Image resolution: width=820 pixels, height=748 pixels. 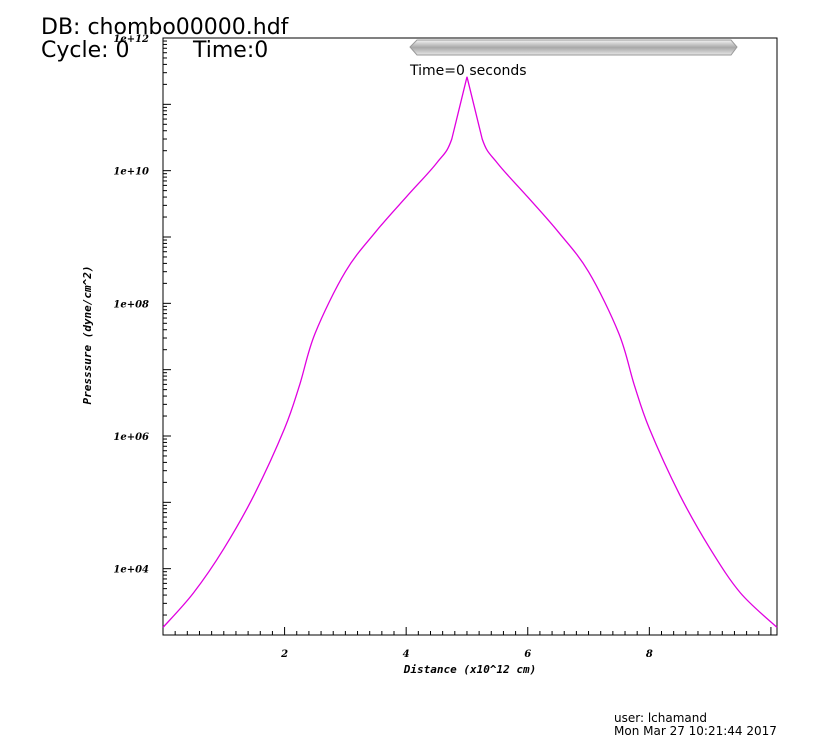 I want to click on time-label: Time:0, so click(x=231, y=50).